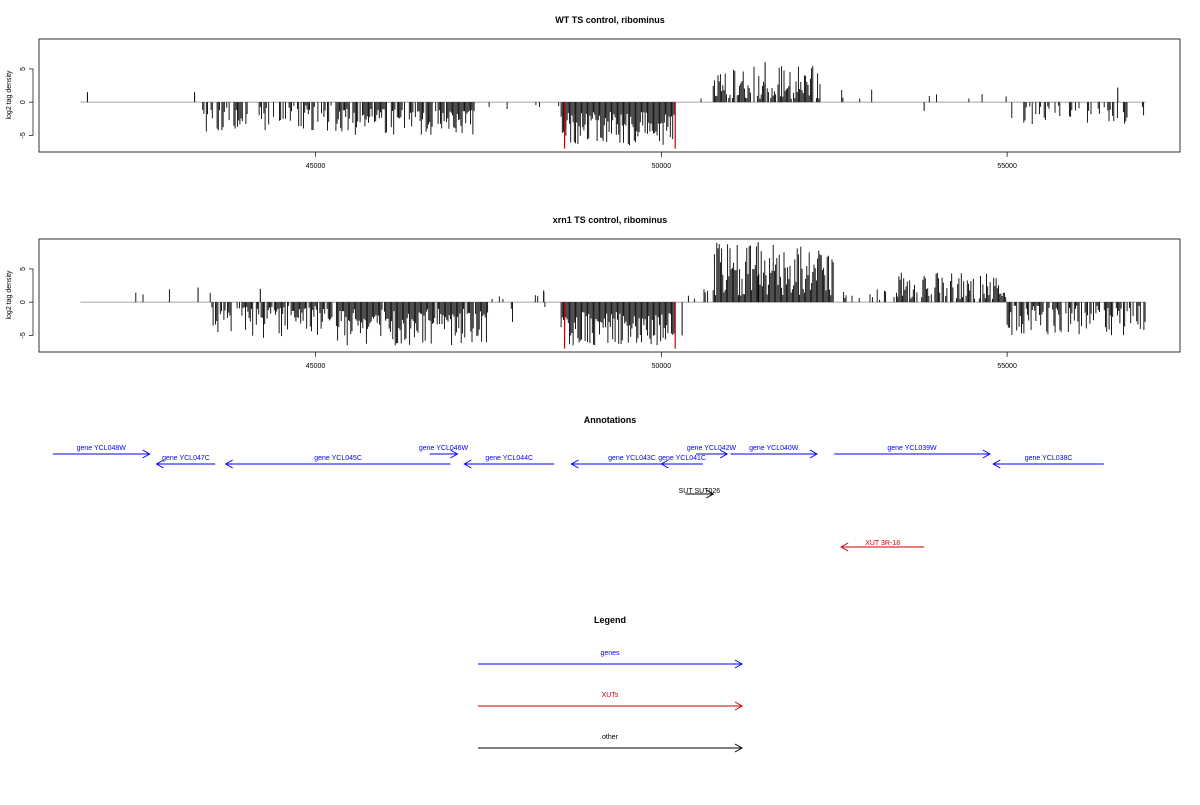  I want to click on legend-item: XUTs, so click(611, 701).